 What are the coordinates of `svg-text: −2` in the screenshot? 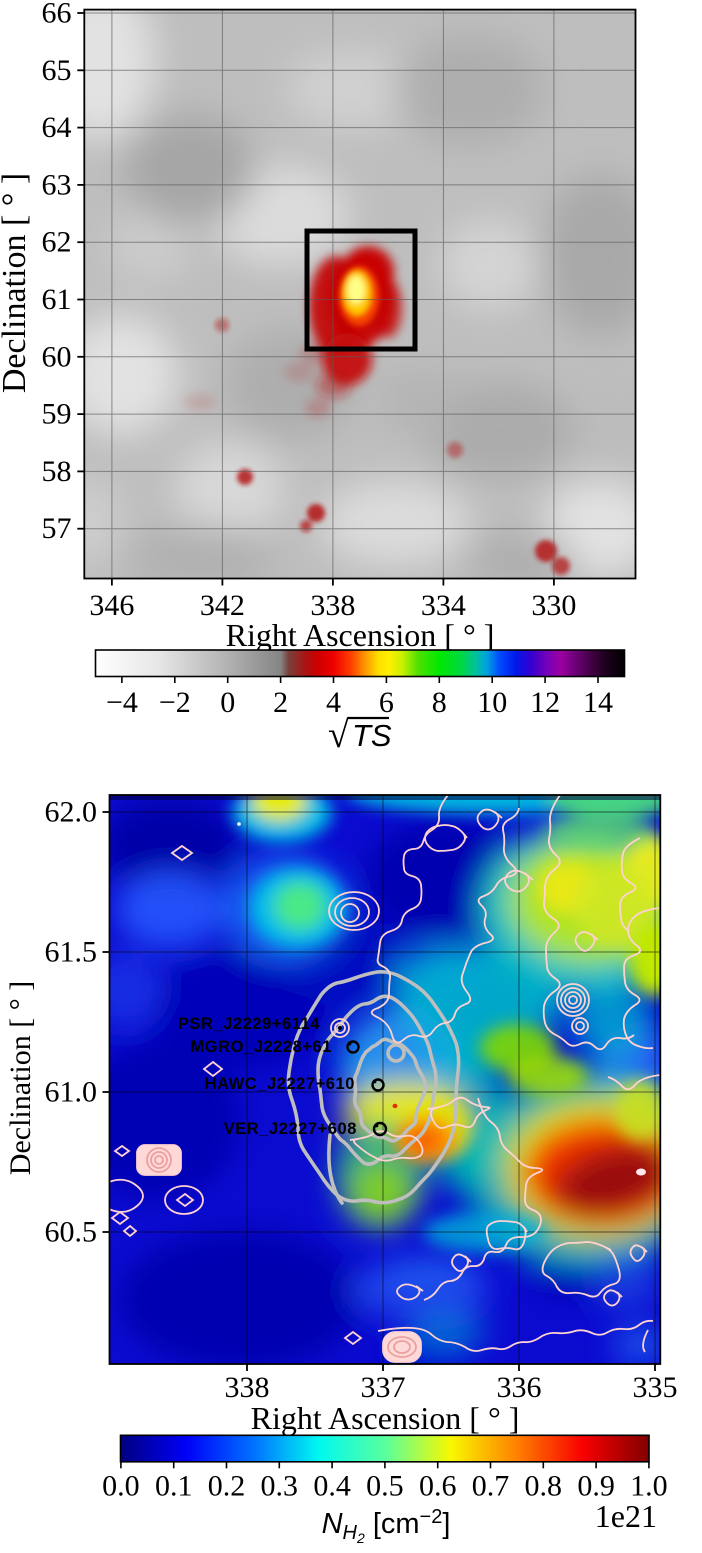 It's located at (175, 702).